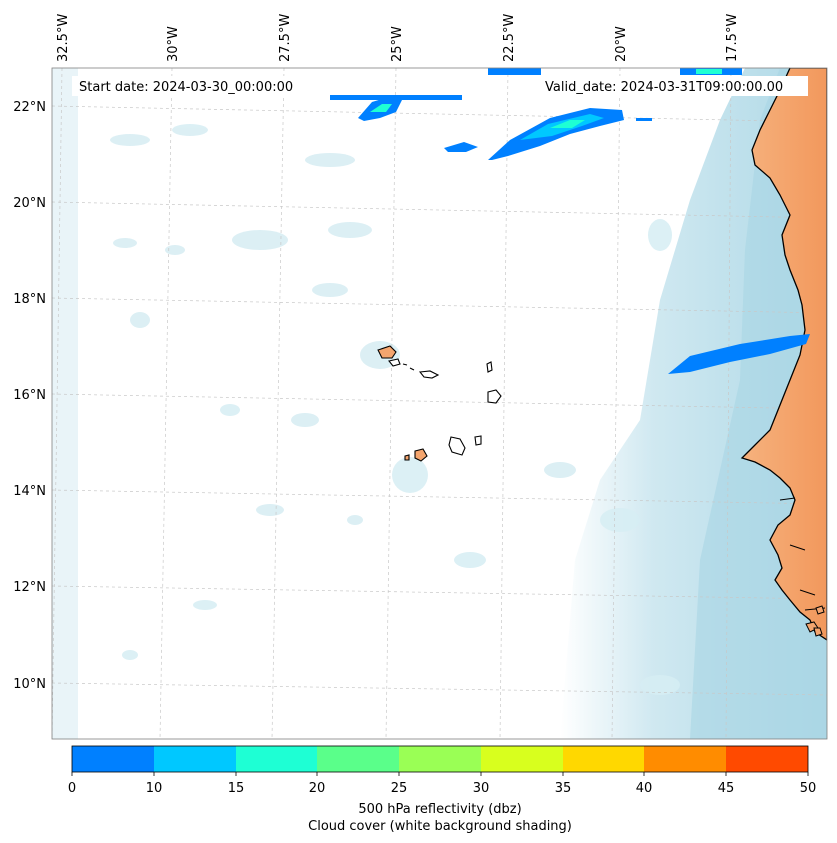  I want to click on colorbar-tick-label: 50, so click(808, 788).